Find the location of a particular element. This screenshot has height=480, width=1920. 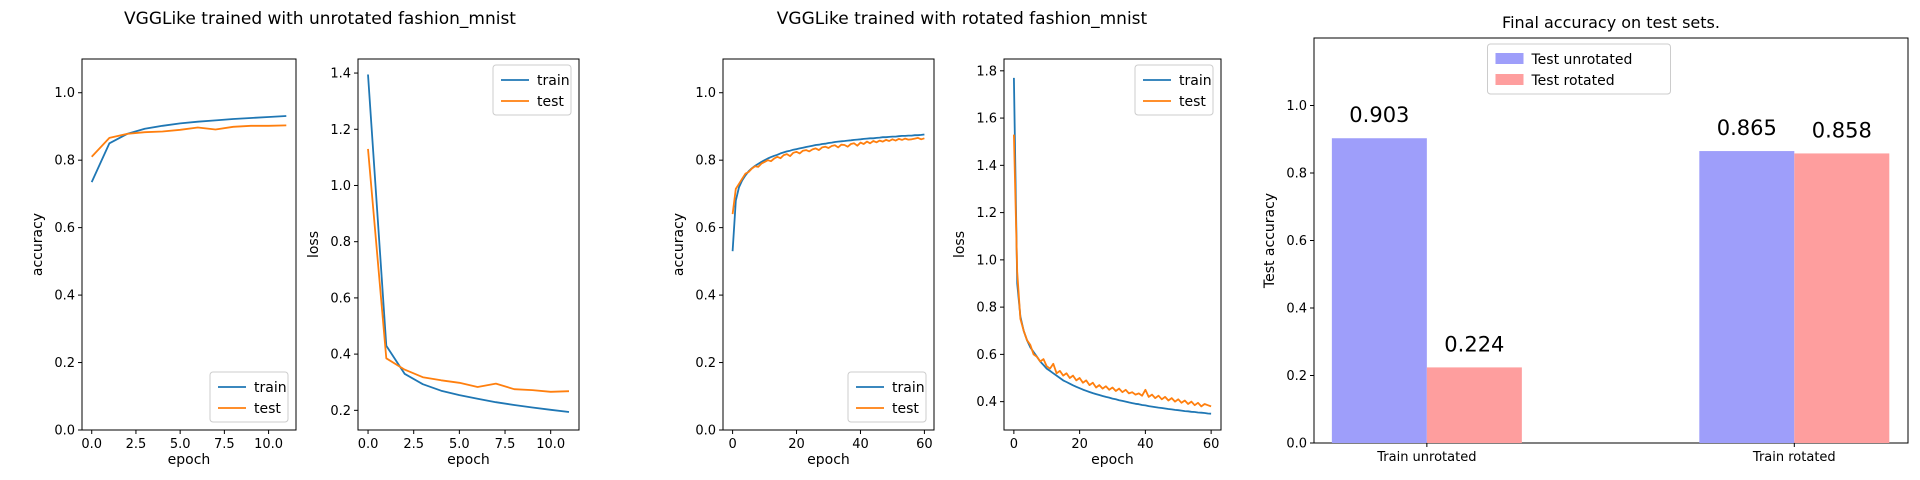

legend-swatch-Test rotated is located at coordinates (1509, 79).